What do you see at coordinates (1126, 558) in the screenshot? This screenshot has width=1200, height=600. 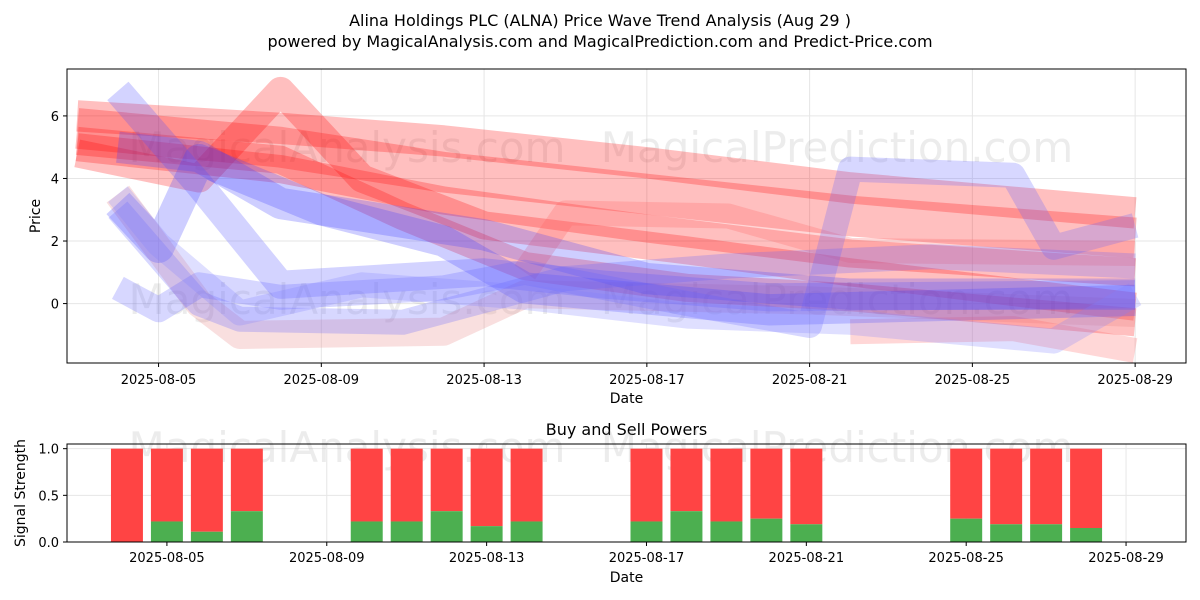 I see `bottom-x-tick-label-6: 2025-08-29` at bounding box center [1126, 558].